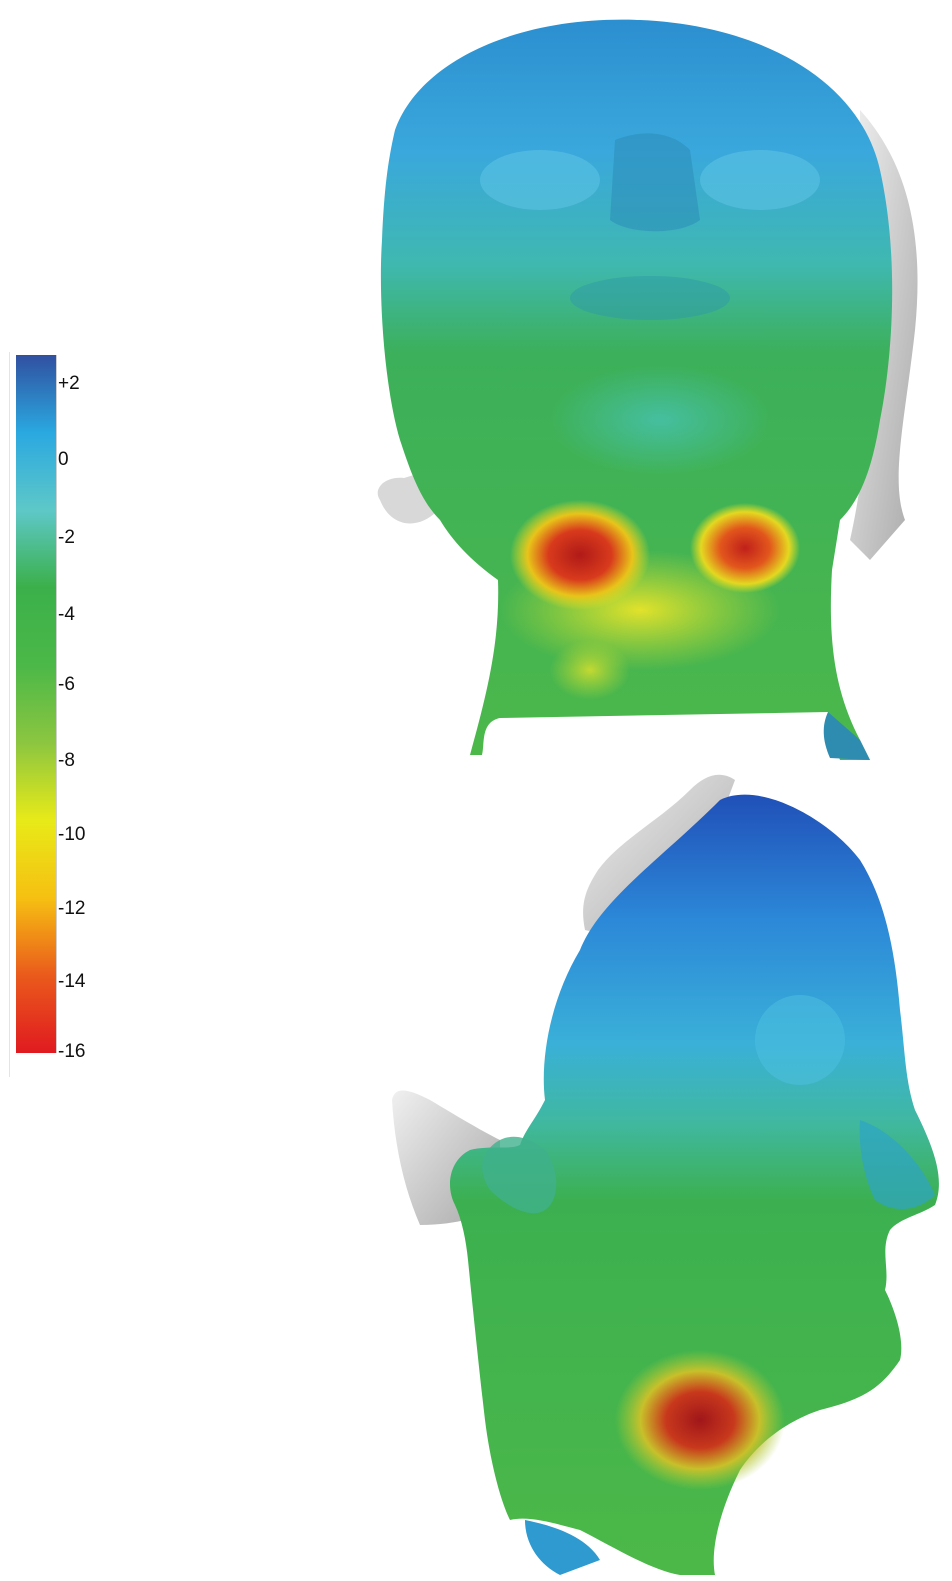 This screenshot has height=1581, width=952. What do you see at coordinates (760, 180) in the screenshot?
I see `frontal-right-eye-area` at bounding box center [760, 180].